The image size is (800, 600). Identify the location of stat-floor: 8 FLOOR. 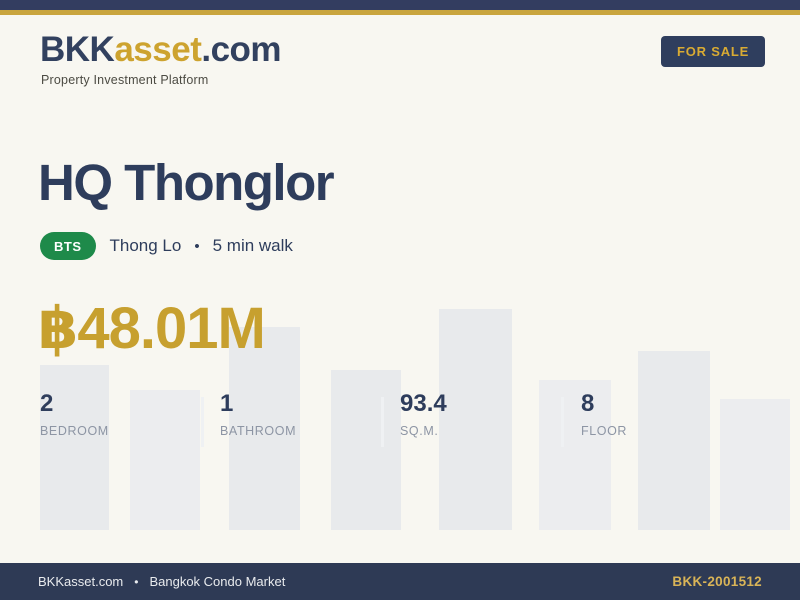
(604, 414).